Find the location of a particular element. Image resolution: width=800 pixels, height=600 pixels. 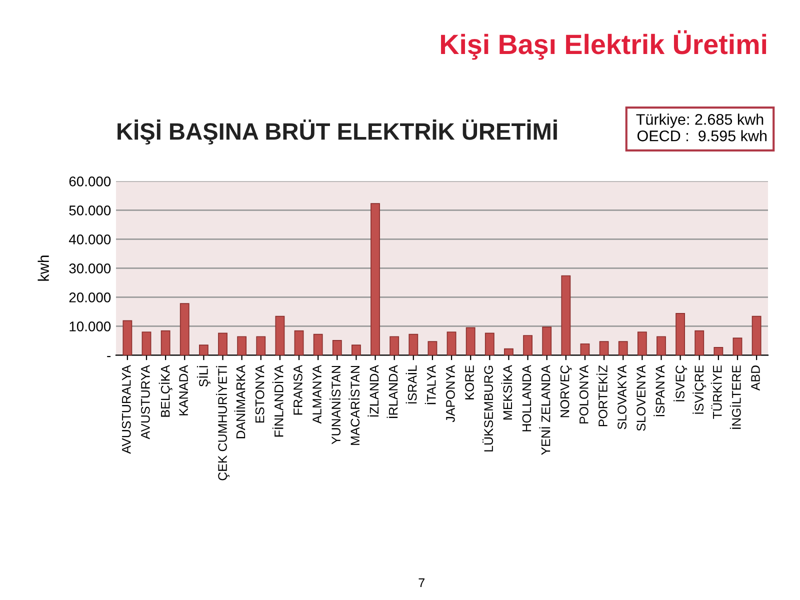

x-tick-label: ŞİLİ is located at coordinates (203, 376).